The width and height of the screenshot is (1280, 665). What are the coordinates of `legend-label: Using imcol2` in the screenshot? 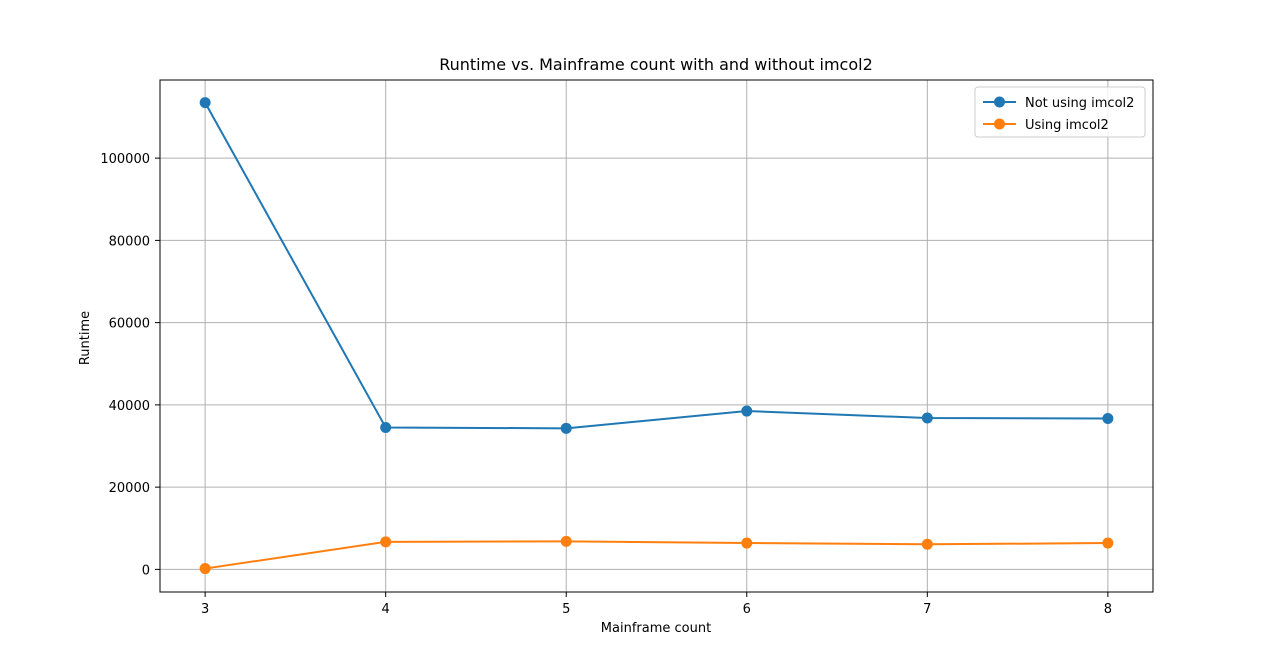 It's located at (1067, 125).